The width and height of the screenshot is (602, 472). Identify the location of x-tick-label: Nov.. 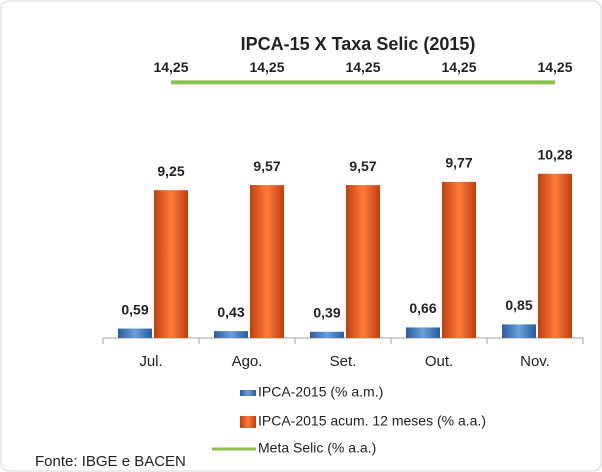
(535, 361).